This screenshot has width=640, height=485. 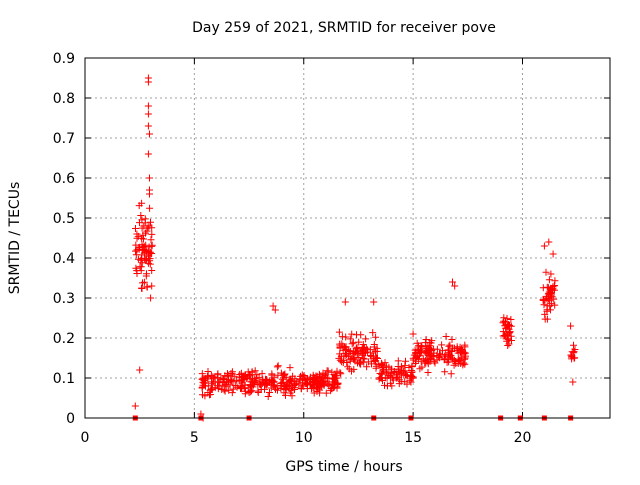 What do you see at coordinates (413, 438) in the screenshot?
I see `x-tick-label: 15` at bounding box center [413, 438].